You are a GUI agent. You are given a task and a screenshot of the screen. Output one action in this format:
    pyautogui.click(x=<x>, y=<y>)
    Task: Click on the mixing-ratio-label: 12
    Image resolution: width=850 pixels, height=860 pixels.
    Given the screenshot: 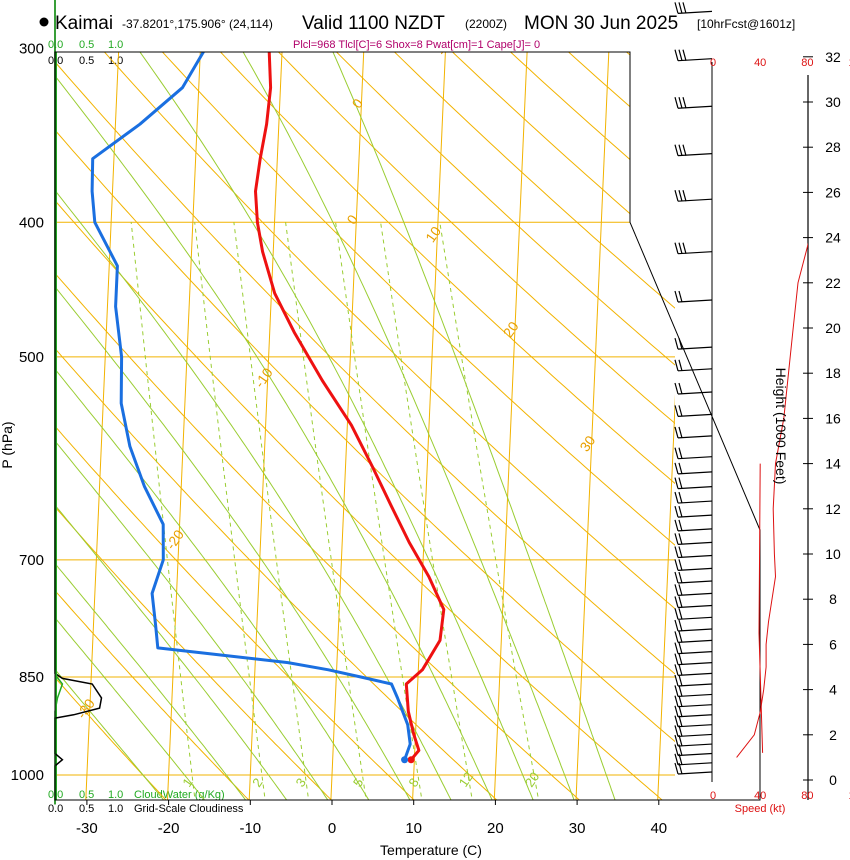 What is the action you would take?
    pyautogui.click(x=466, y=779)
    